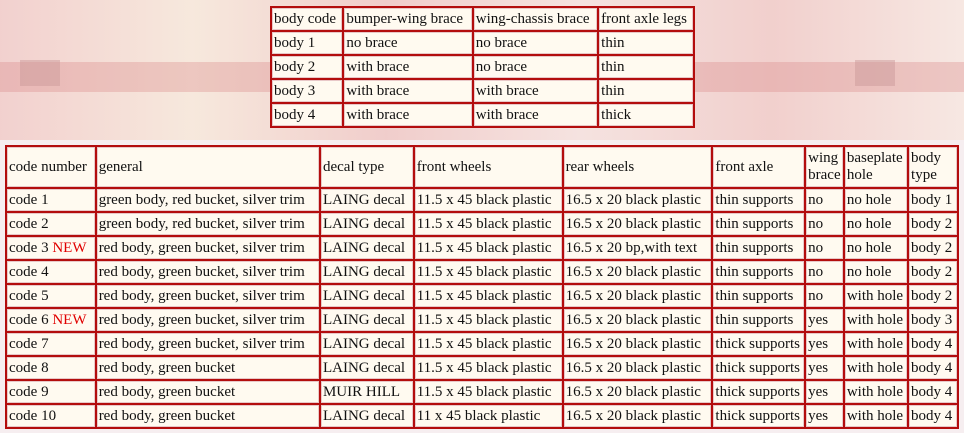 The height and width of the screenshot is (433, 964). What do you see at coordinates (51, 167) in the screenshot?
I see `header-cell: code number` at bounding box center [51, 167].